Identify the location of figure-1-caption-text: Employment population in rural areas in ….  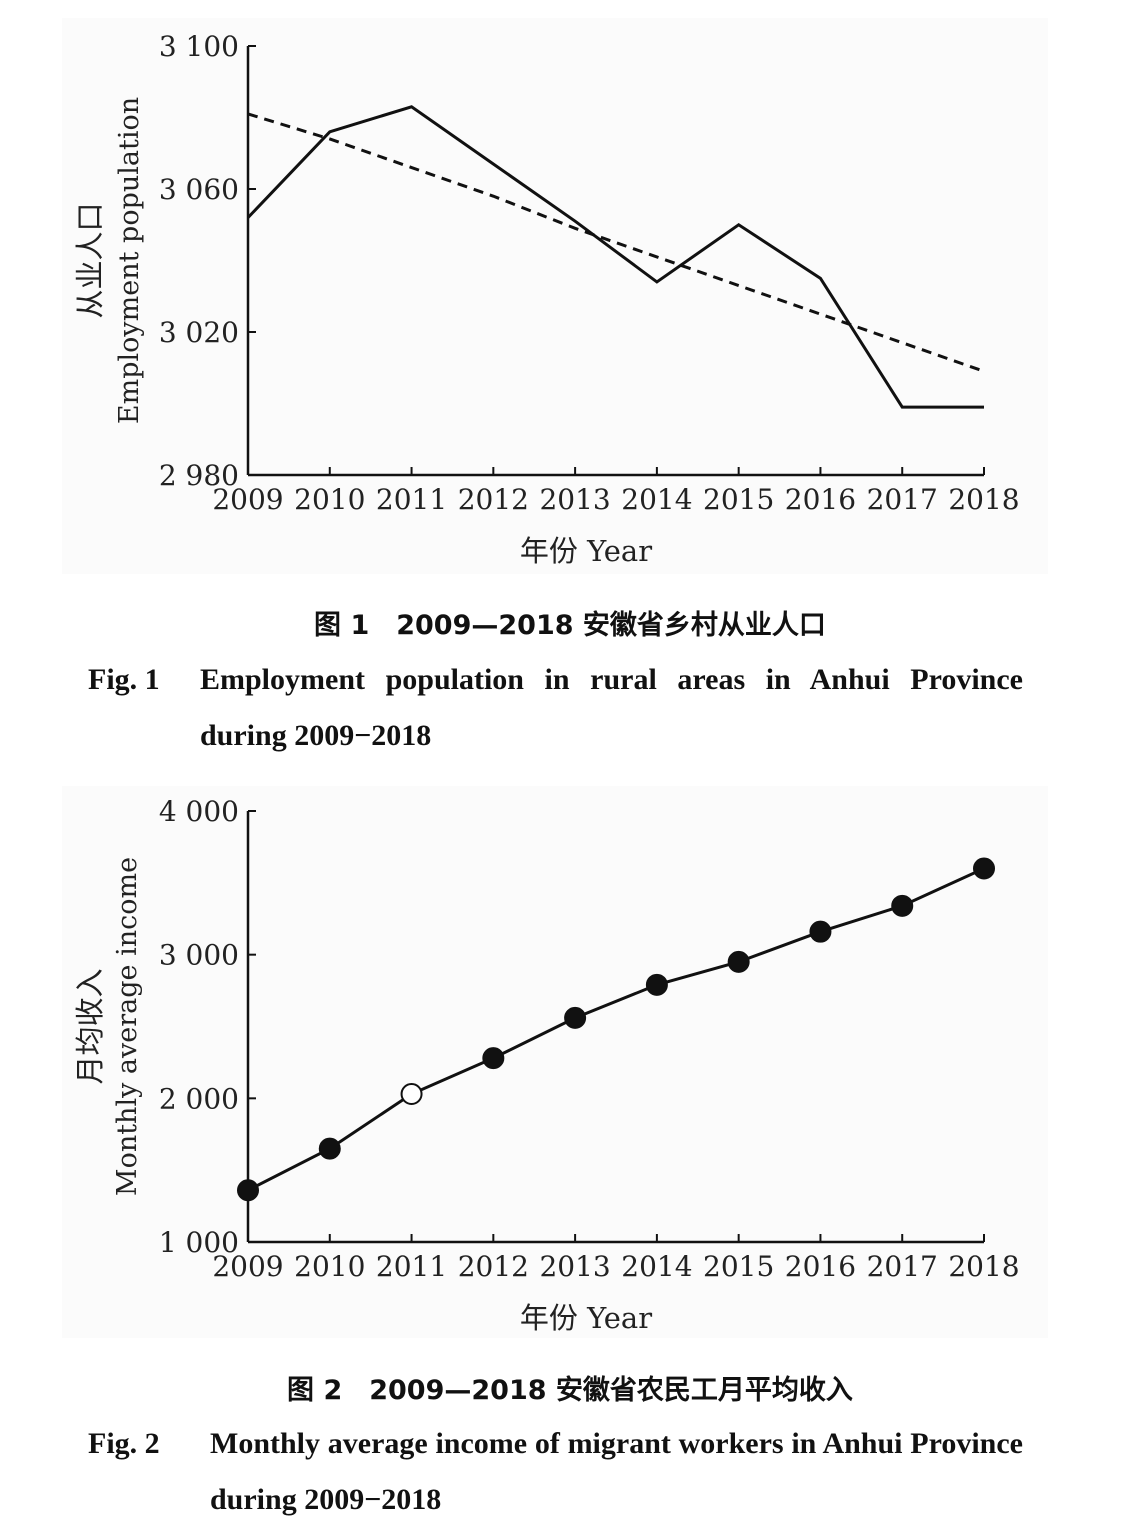
(611, 707).